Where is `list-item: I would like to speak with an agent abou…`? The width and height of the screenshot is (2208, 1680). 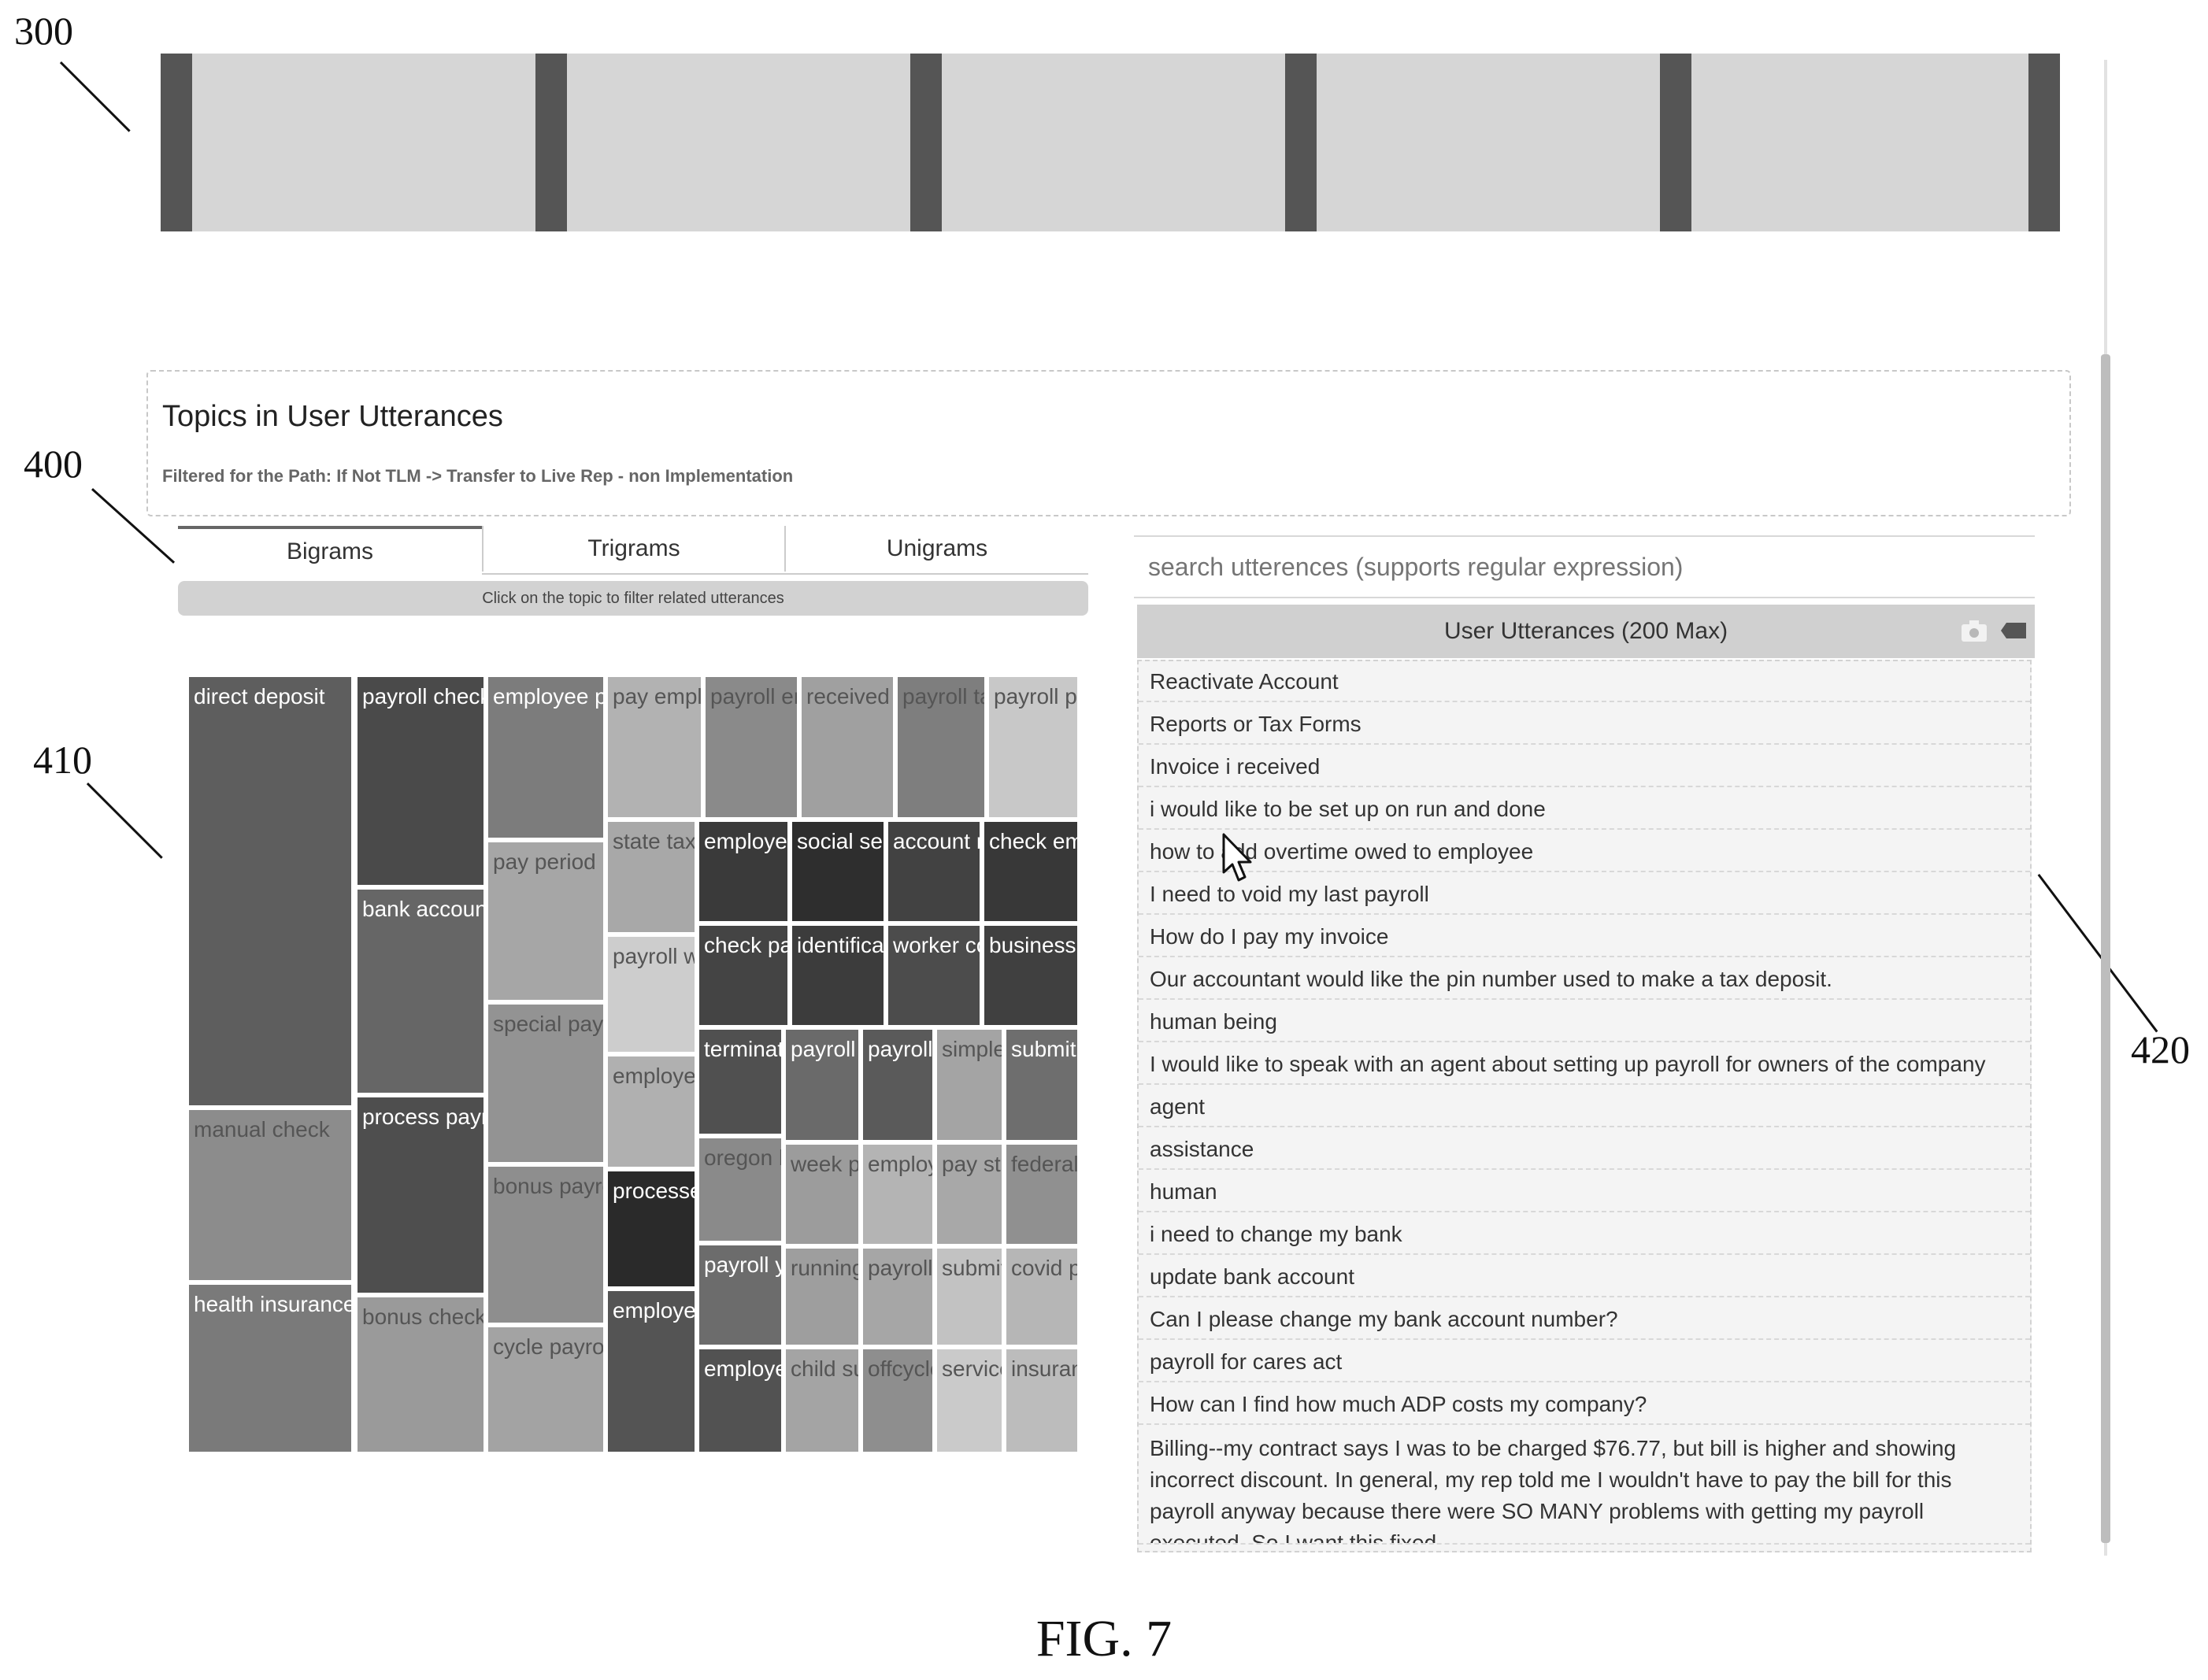
list-item: I would like to speak with an agent abou… is located at coordinates (1584, 1064).